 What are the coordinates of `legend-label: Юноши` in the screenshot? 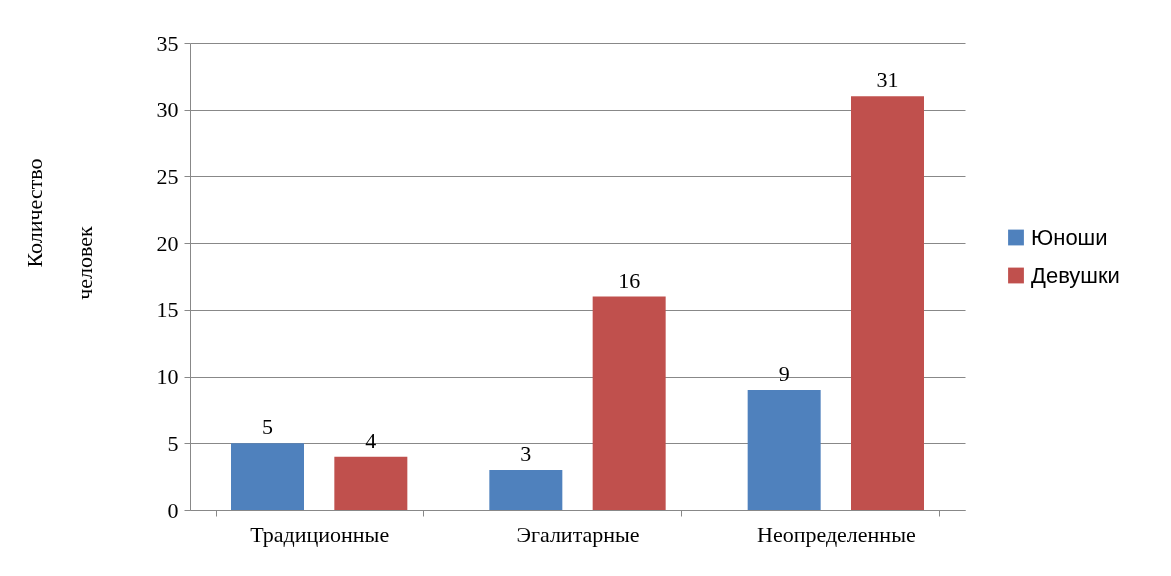 It's located at (1069, 237).